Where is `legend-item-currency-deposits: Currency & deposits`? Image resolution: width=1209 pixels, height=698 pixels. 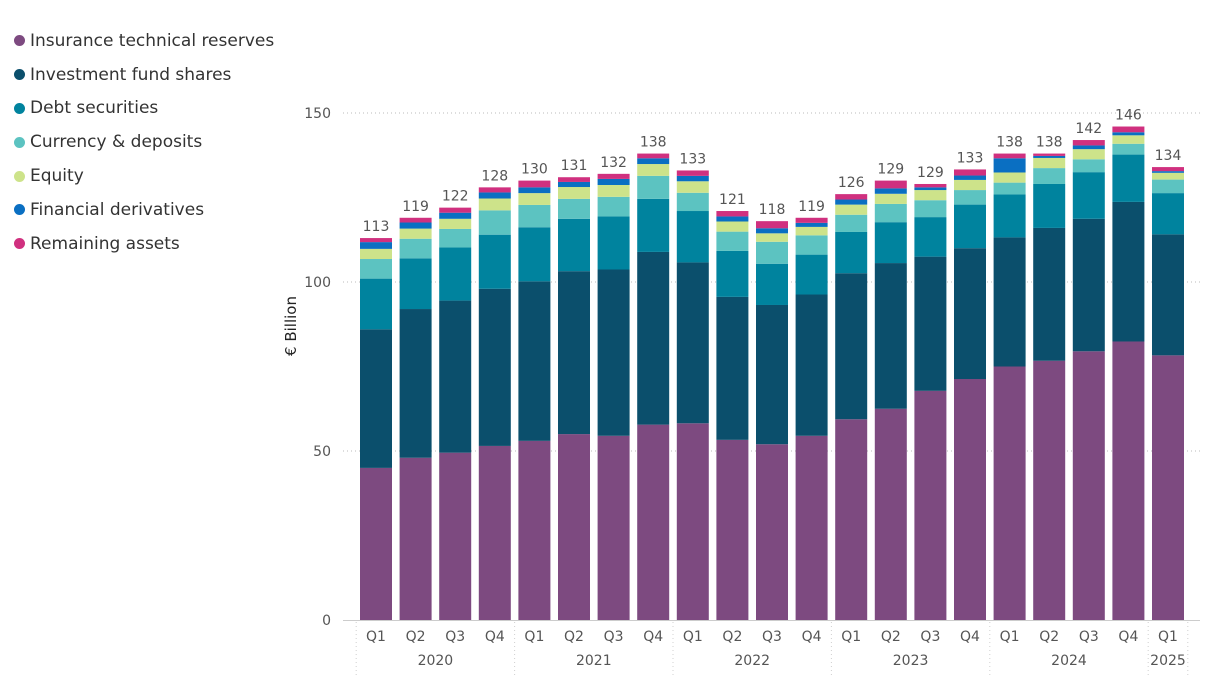
legend-item-currency-deposits: Currency & deposits is located at coordinates (144, 142).